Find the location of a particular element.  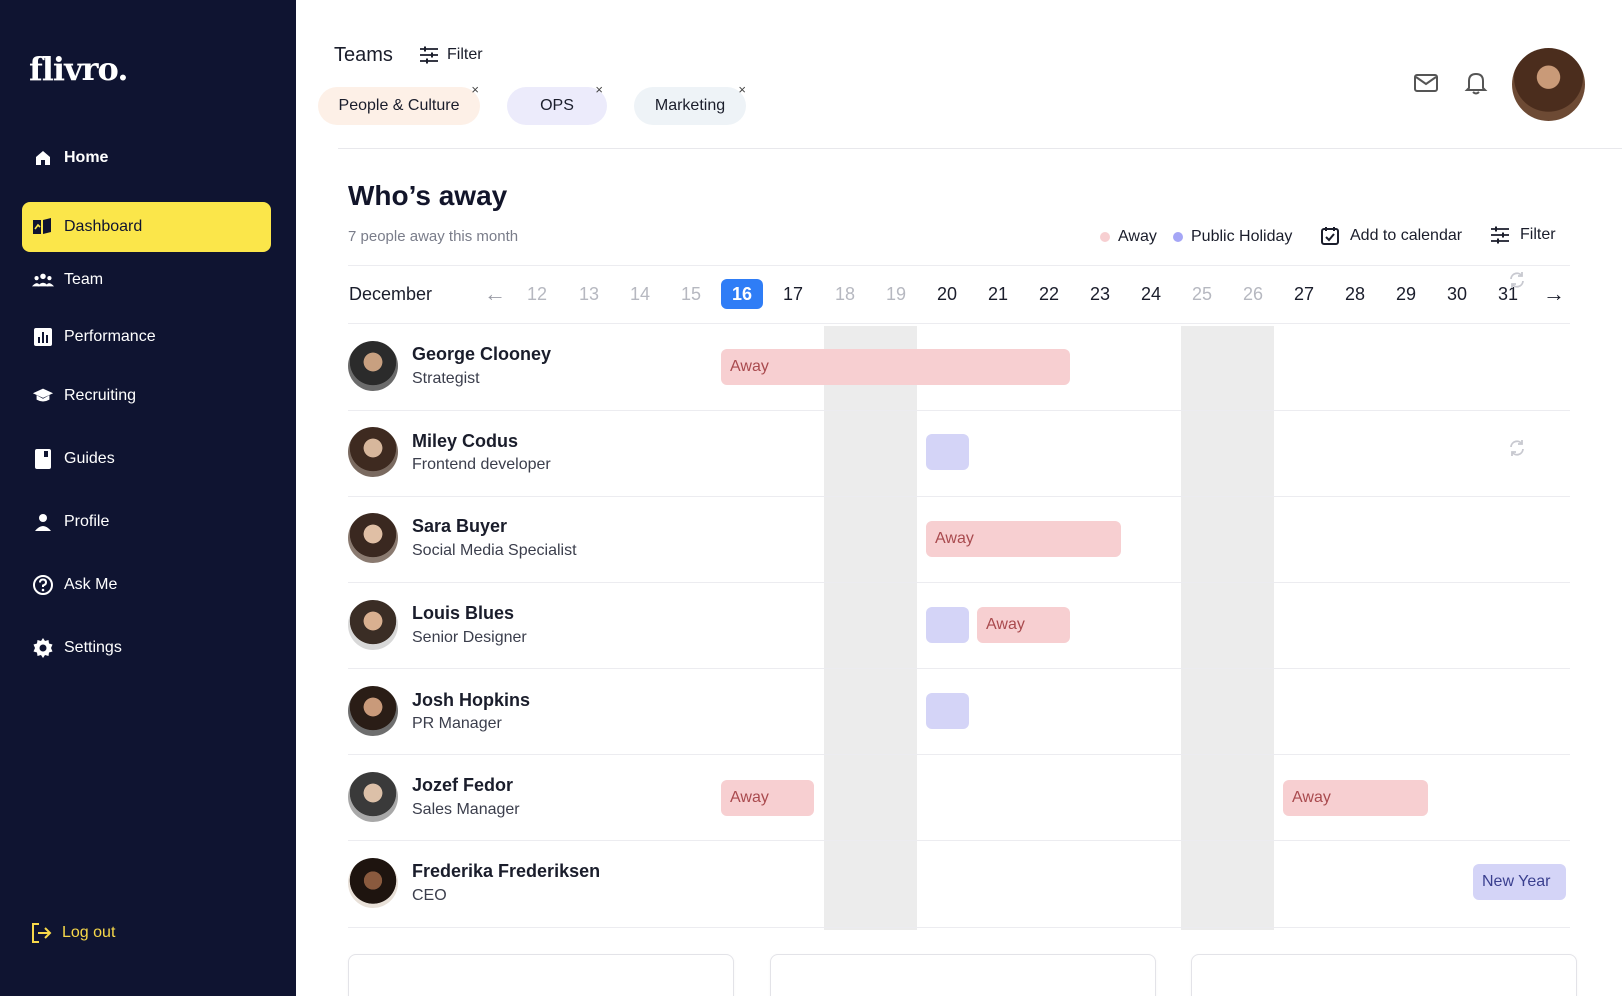

mail-icon is located at coordinates (1426, 83).